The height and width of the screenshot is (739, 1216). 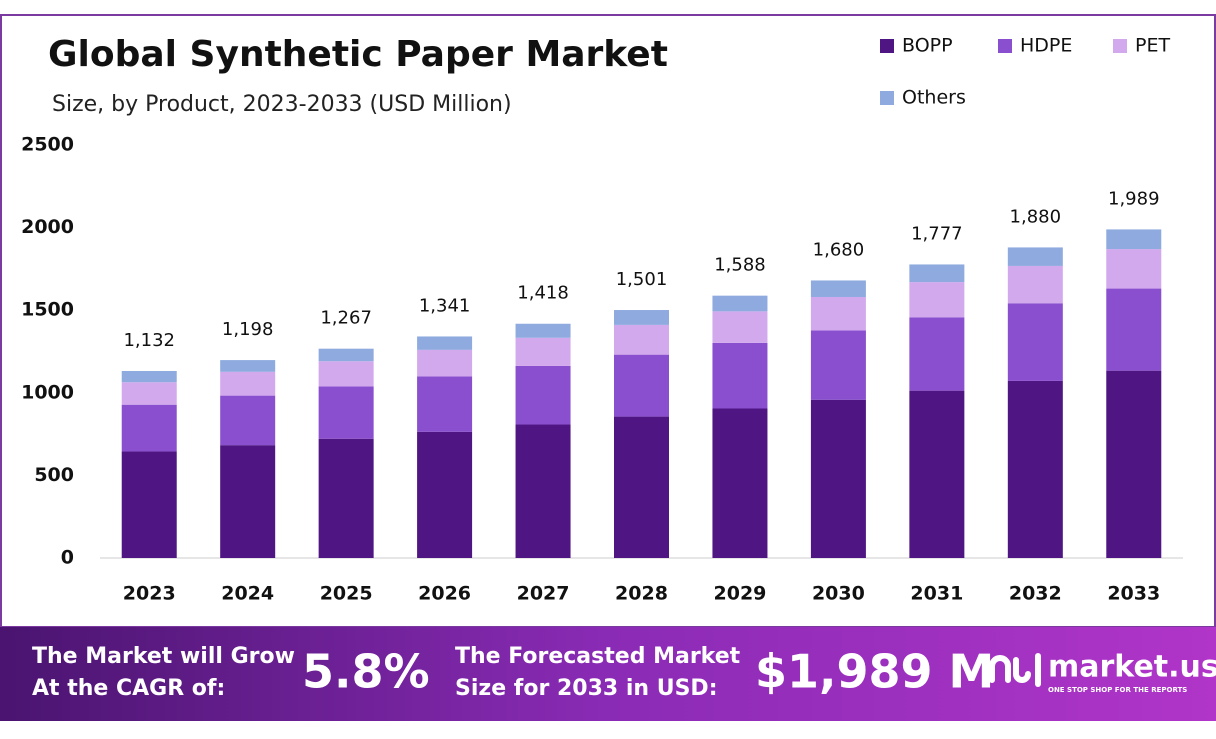 I want to click on forecast-text: The Forecasted Market, so click(x=598, y=656).